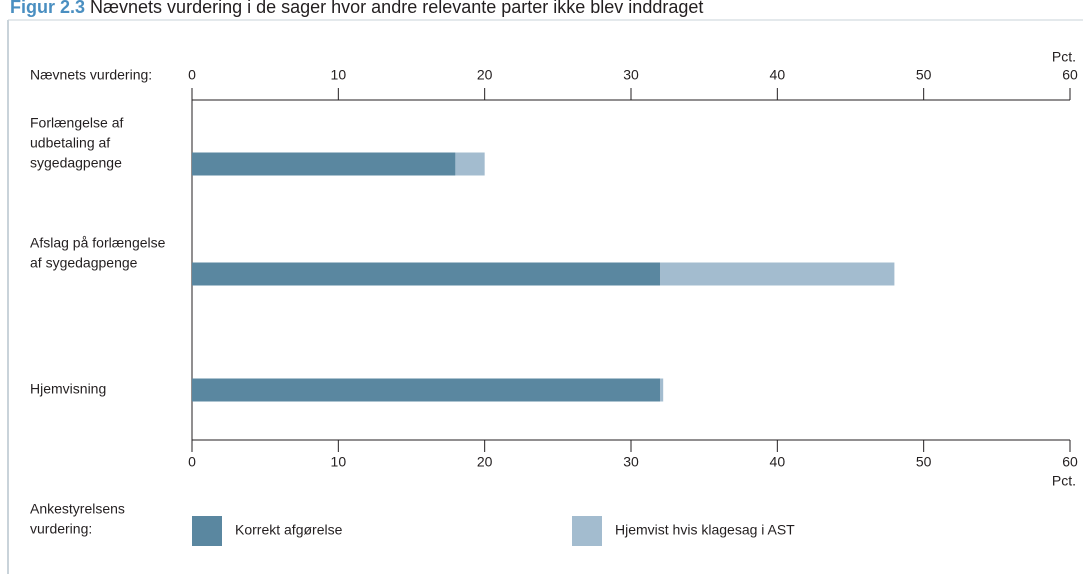 Image resolution: width=1083 pixels, height=574 pixels. Describe the element at coordinates (47, 8) in the screenshot. I see `title-prefix: Figur 2.3` at that location.